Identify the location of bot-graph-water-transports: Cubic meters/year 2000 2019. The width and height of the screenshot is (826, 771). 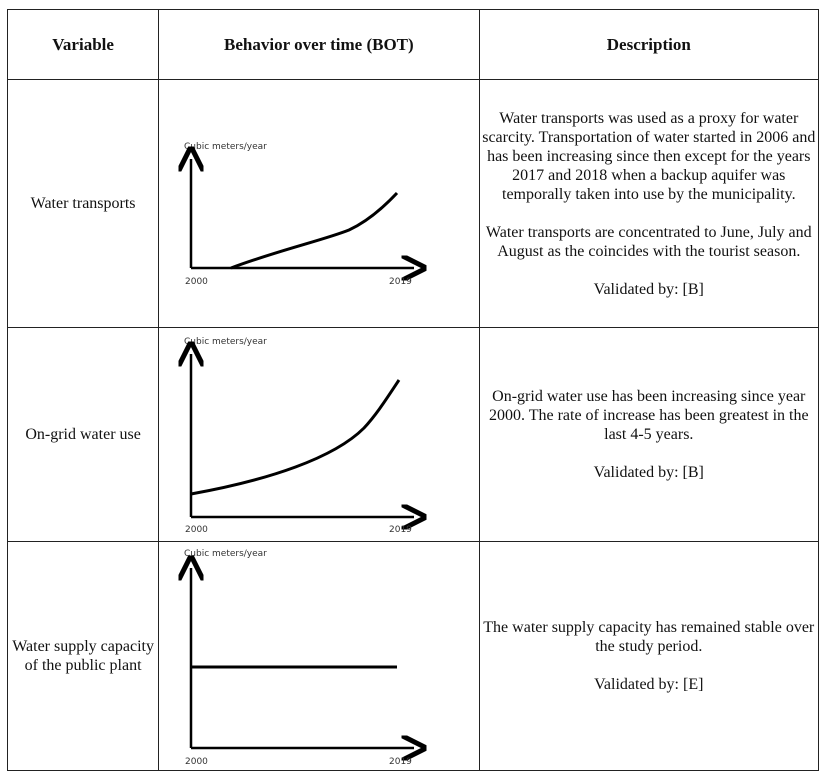
(319, 214).